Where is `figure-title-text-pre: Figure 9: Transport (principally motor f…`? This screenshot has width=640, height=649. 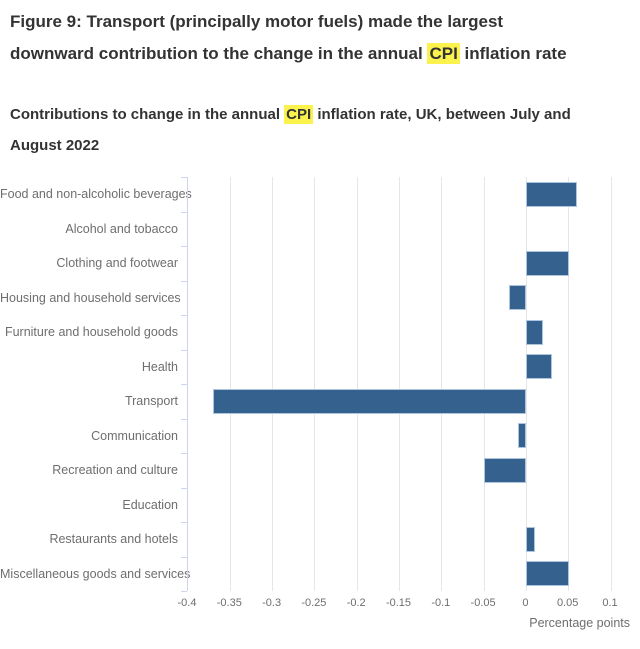
figure-title-text-pre: Figure 9: Transport (principally motor f… is located at coordinates (257, 37).